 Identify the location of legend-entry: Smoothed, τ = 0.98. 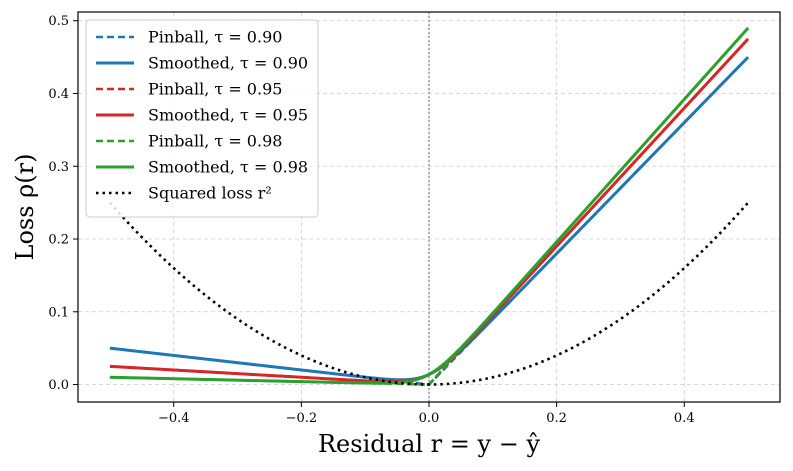
(228, 167).